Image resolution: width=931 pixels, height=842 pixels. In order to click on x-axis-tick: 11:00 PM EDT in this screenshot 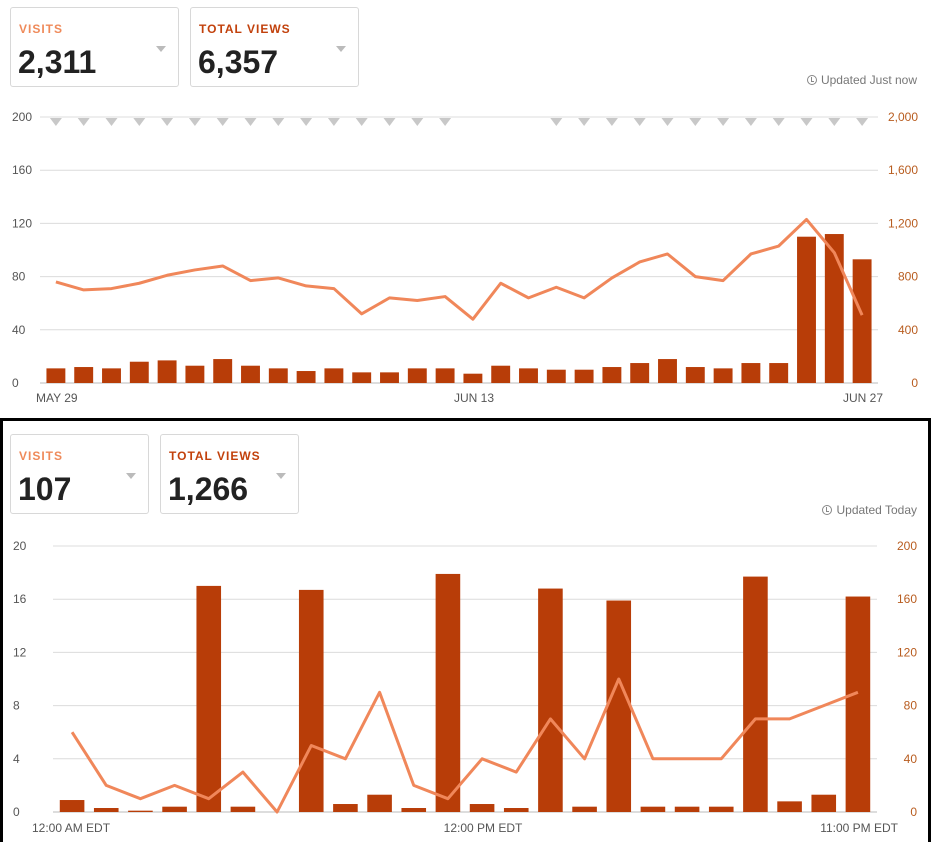, I will do `click(859, 828)`.